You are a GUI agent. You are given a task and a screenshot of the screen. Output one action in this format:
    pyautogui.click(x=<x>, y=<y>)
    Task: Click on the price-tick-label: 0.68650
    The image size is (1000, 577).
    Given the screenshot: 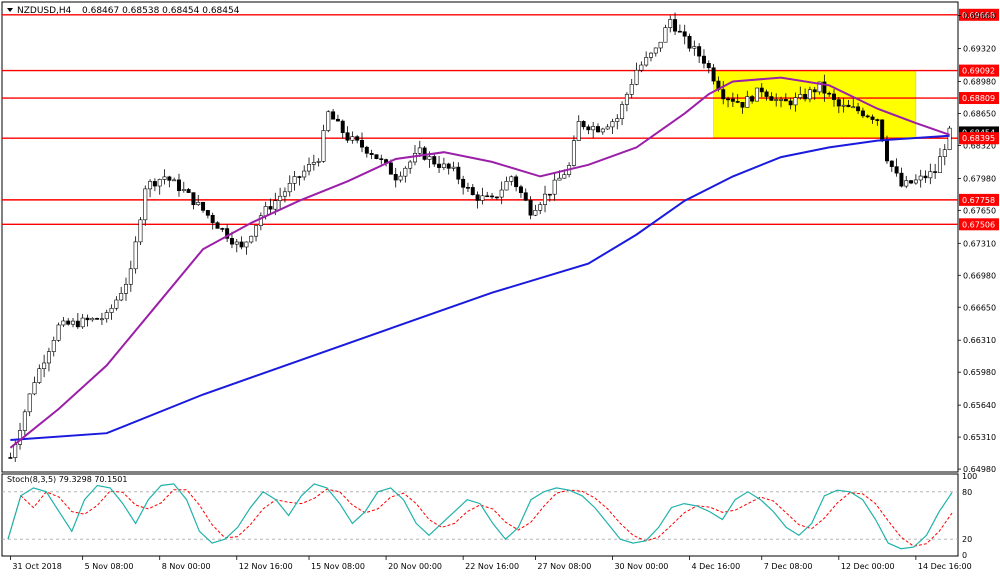 What is the action you would take?
    pyautogui.click(x=979, y=113)
    